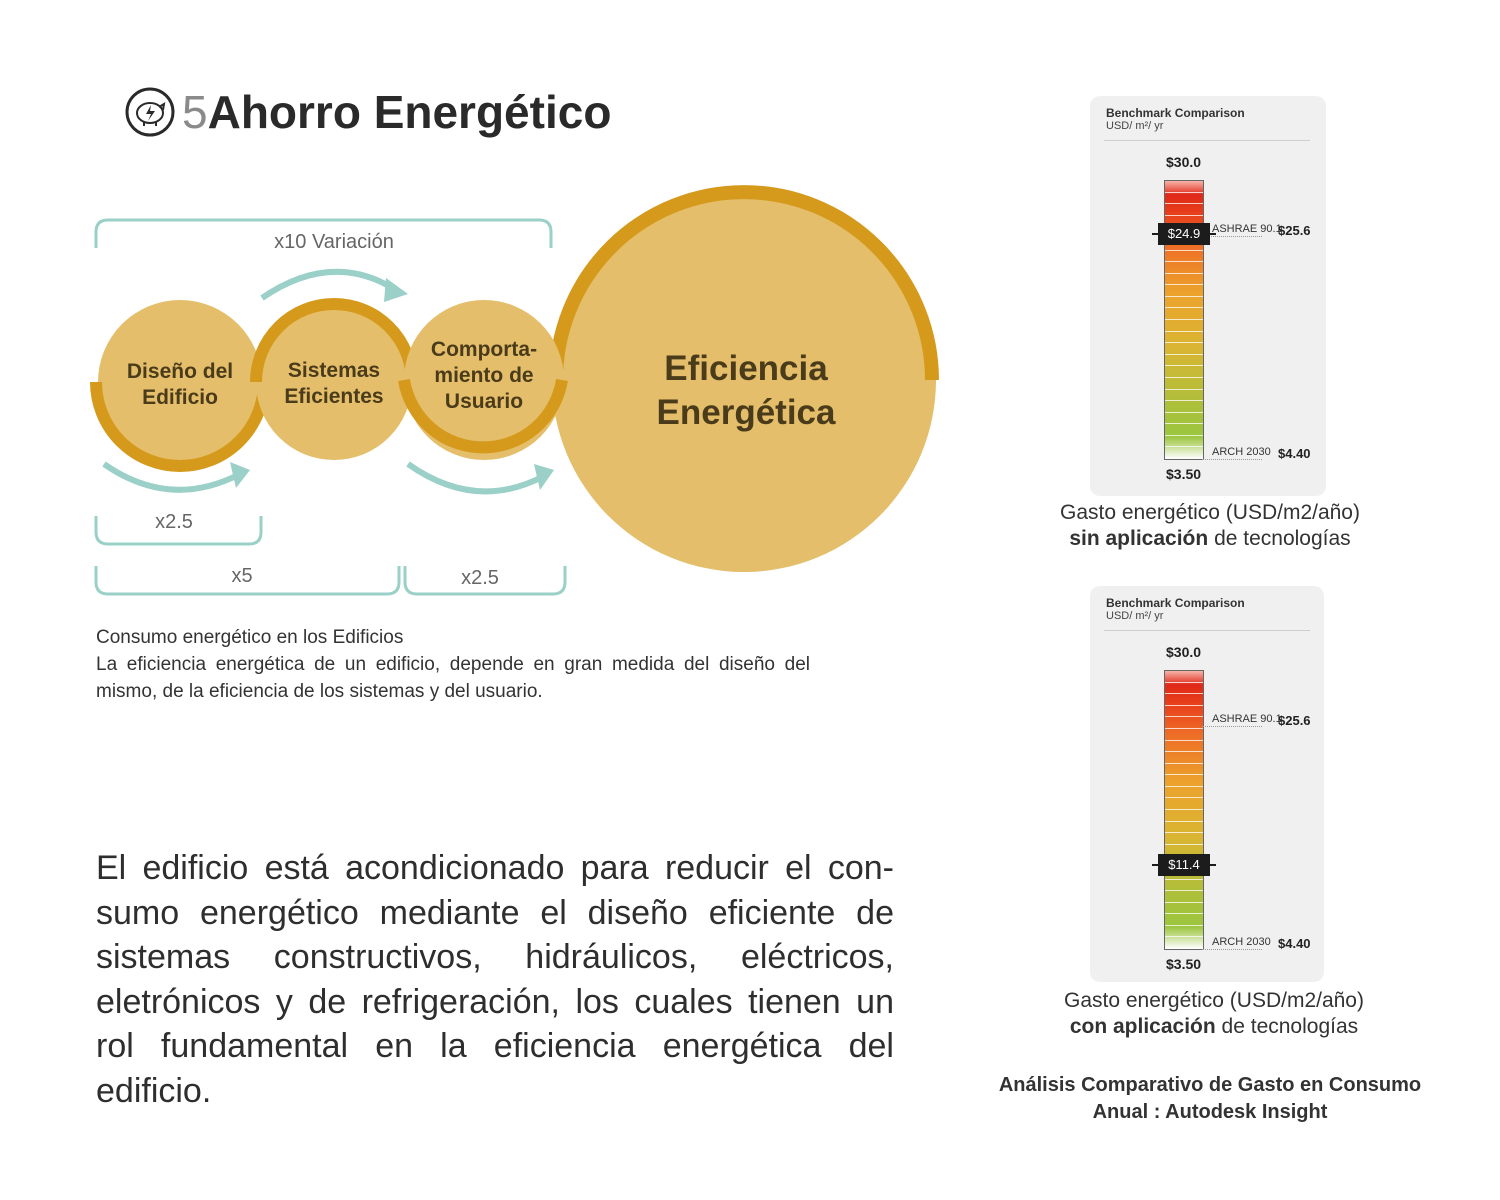  What do you see at coordinates (241, 576) in the screenshot?
I see `mult-middle: x5` at bounding box center [241, 576].